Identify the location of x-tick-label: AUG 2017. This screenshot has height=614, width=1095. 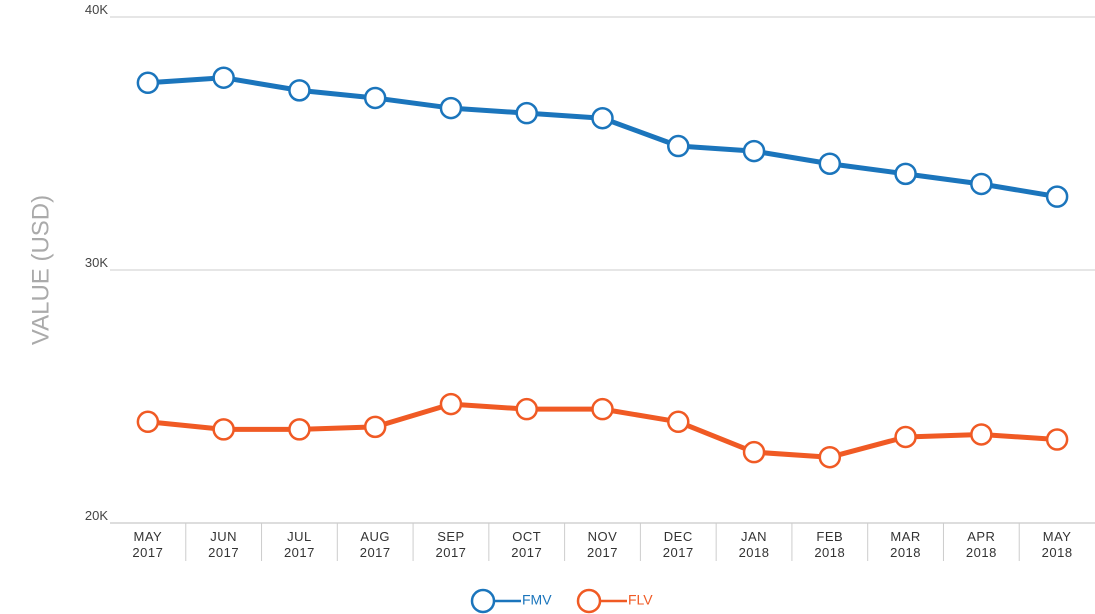
(375, 544).